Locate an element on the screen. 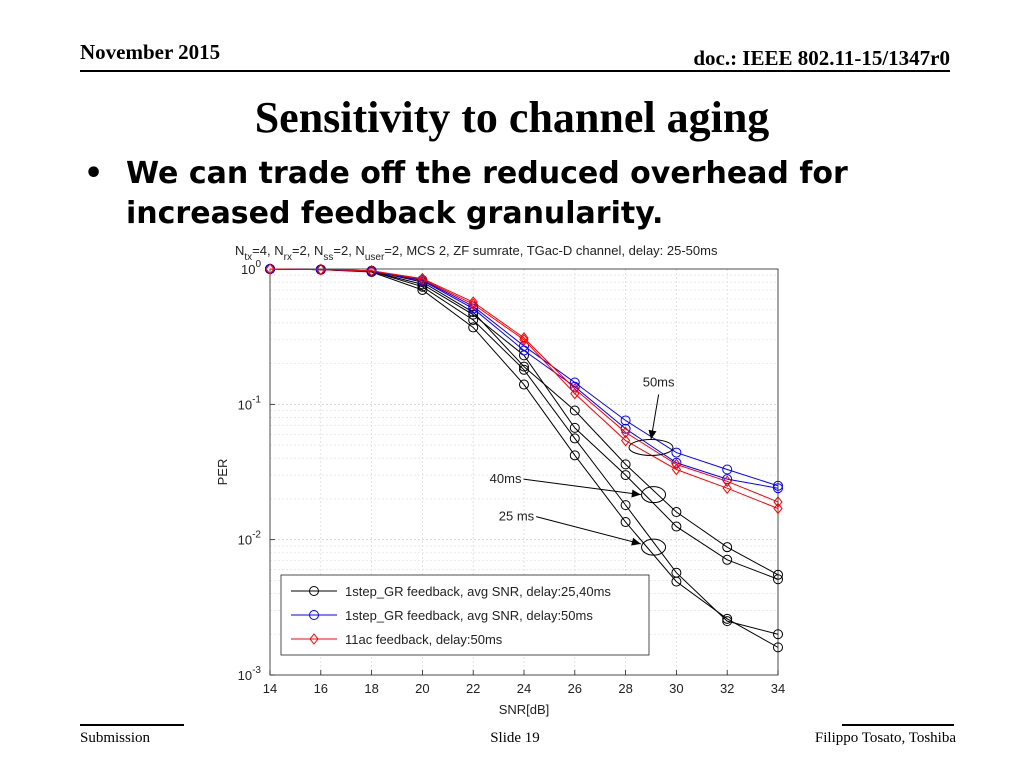 This screenshot has width=1024, height=768. x-tick-label: 18 is located at coordinates (371, 688).